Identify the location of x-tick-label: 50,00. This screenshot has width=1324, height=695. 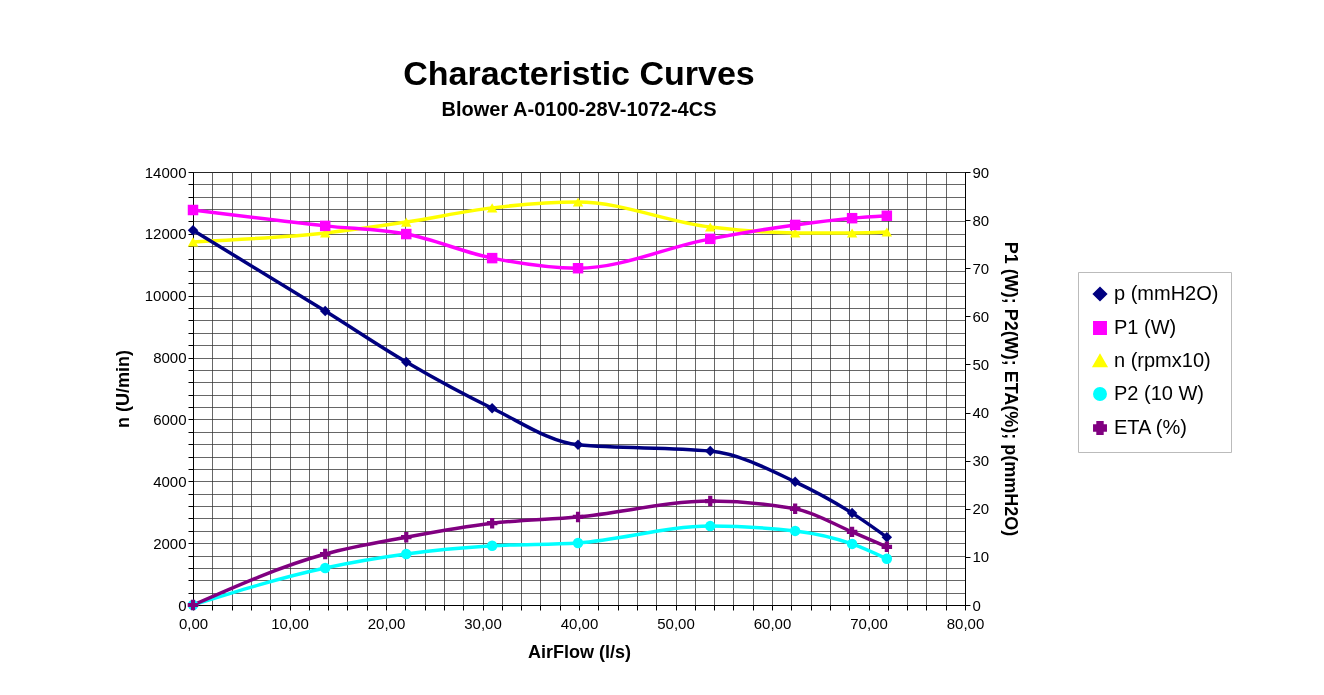
(676, 623).